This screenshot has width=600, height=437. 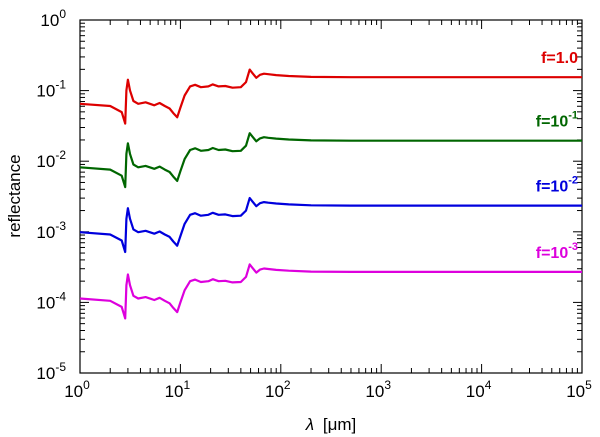 I want to click on series-label-4: f=10-3, so click(x=557, y=251).